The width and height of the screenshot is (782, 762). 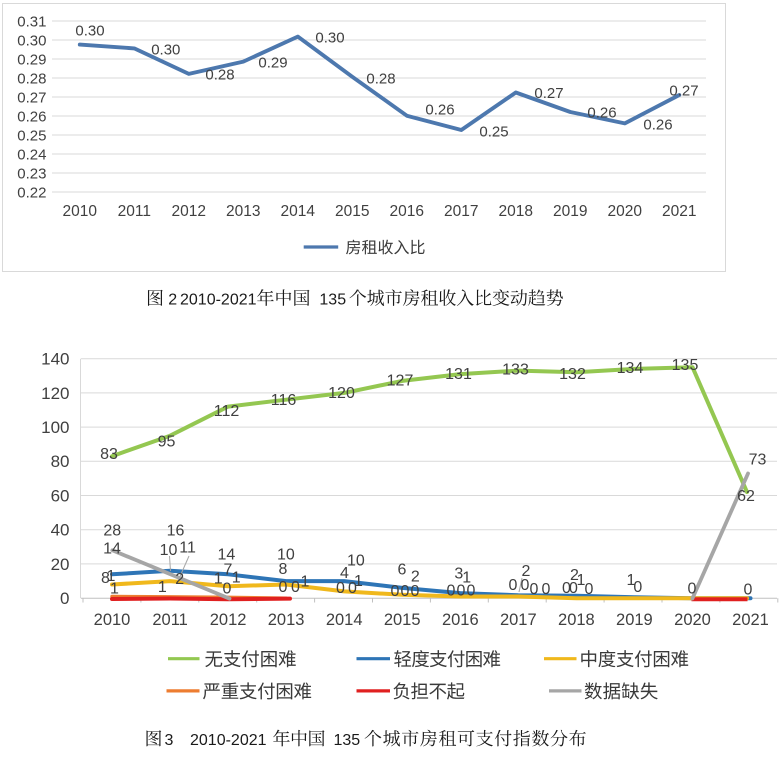 What do you see at coordinates (31, 192) in the screenshot?
I see `svg-text: 0.22` at bounding box center [31, 192].